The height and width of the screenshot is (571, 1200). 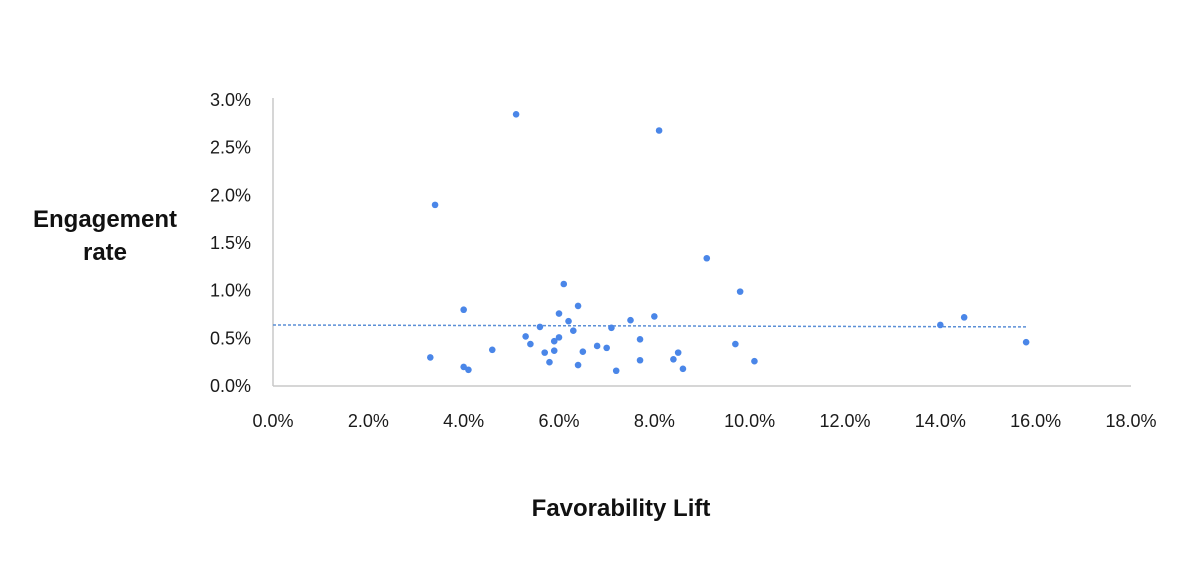 I want to click on y-tick-label: 1.5%, so click(x=230, y=243).